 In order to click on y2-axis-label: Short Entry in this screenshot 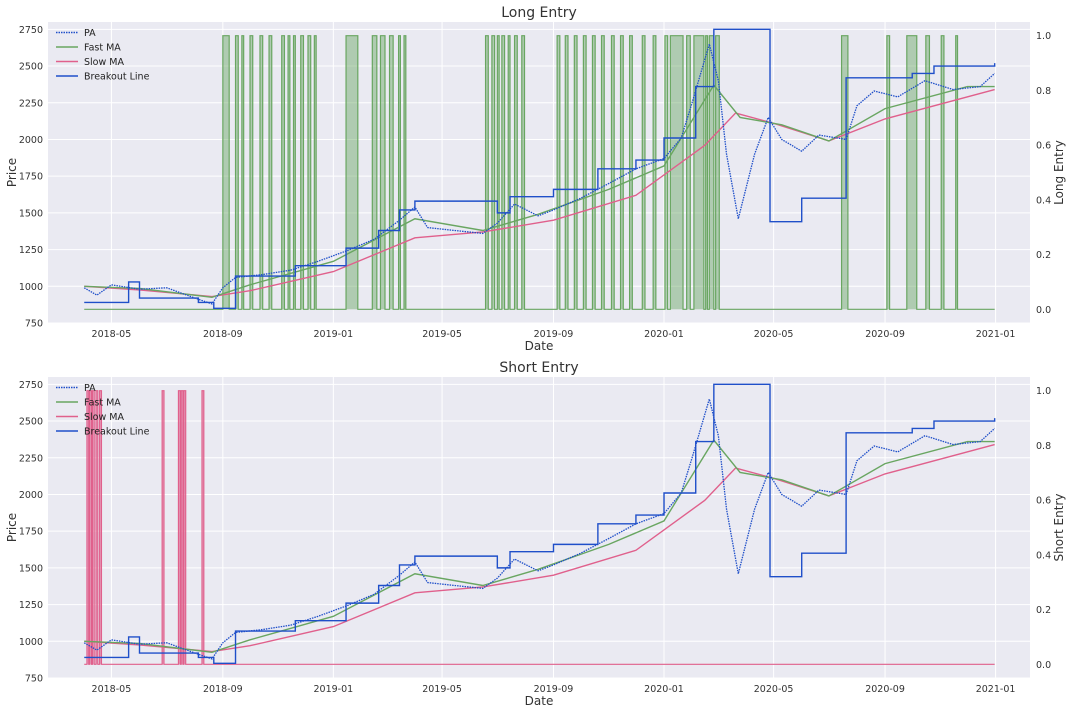, I will do `click(1059, 528)`.